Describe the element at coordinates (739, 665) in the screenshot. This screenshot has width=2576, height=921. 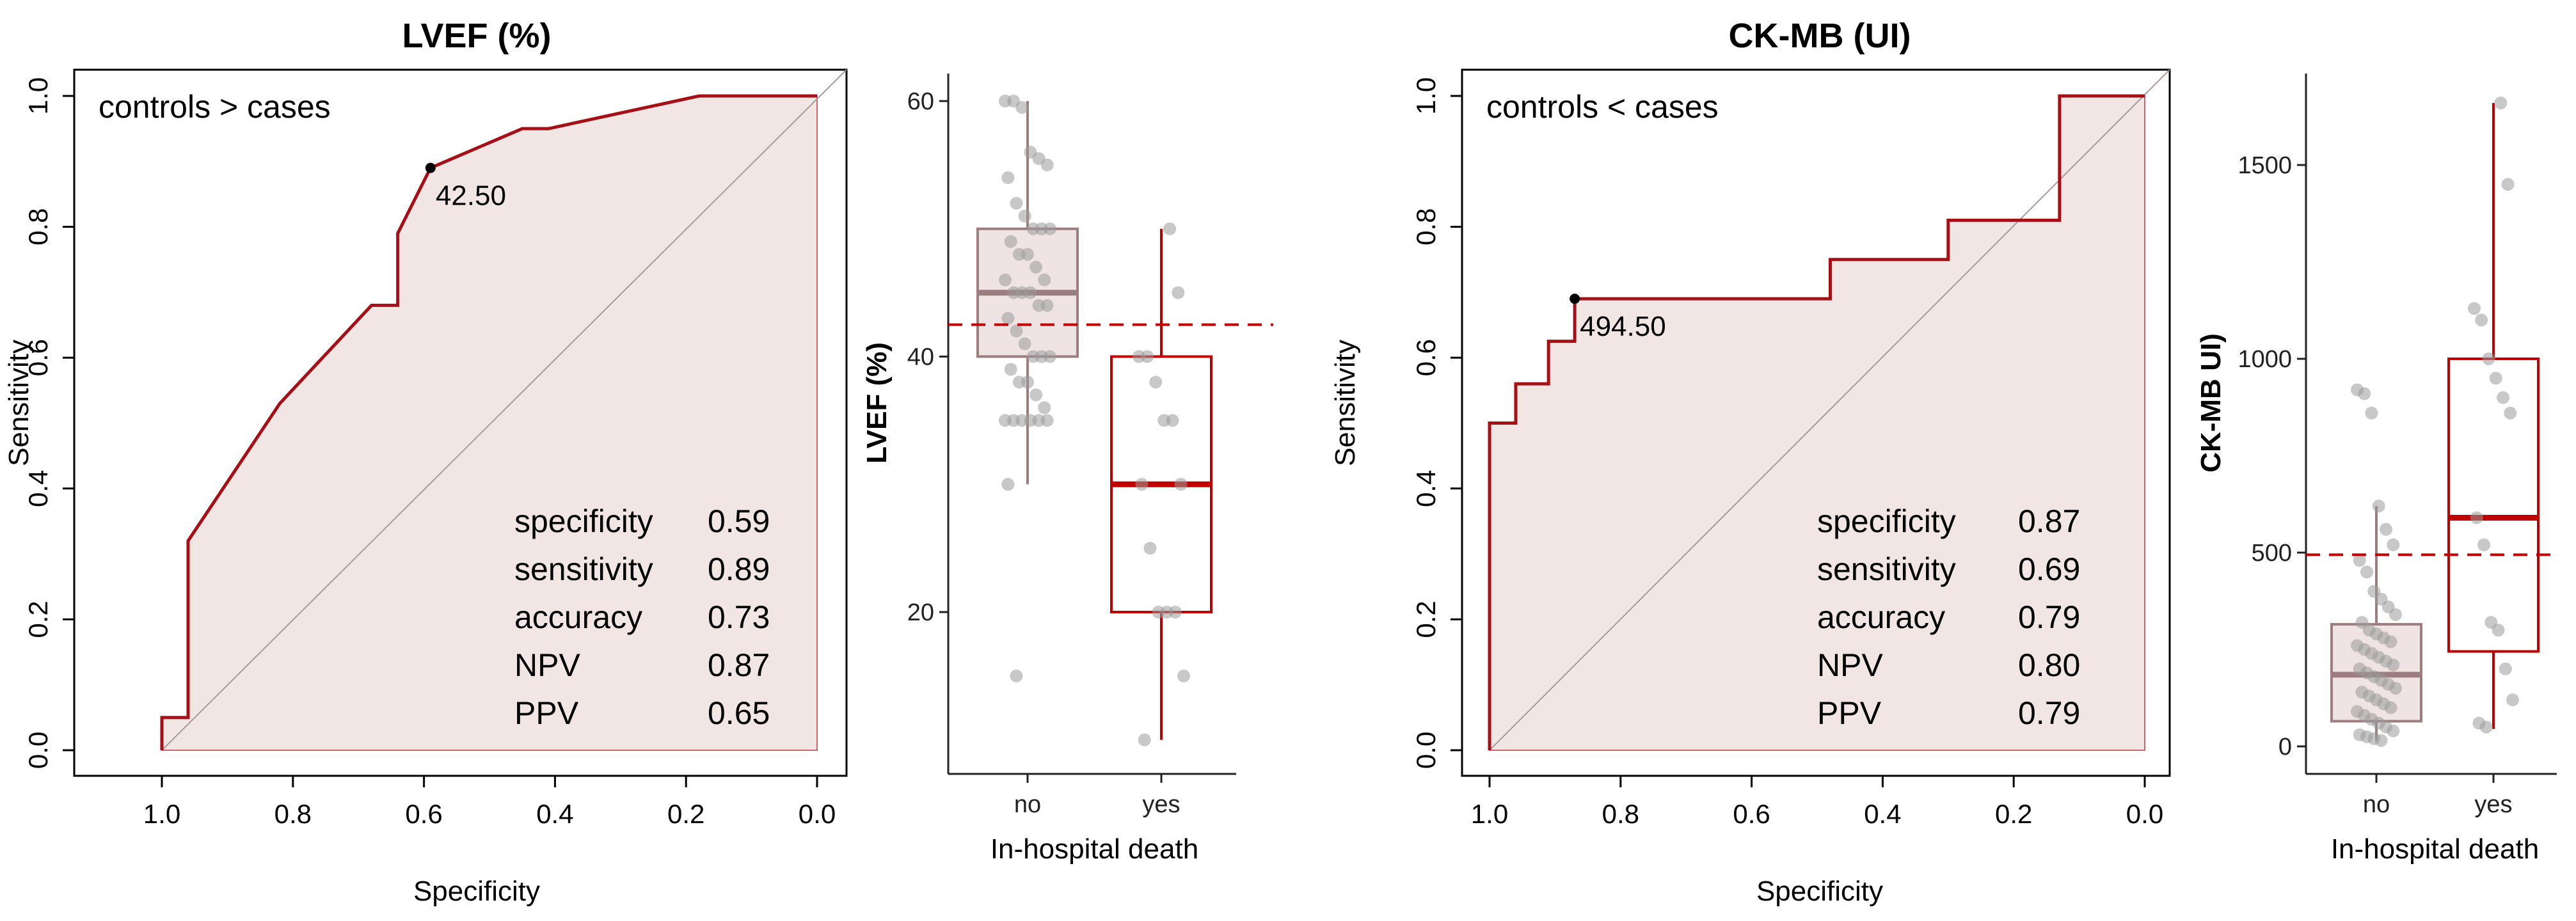
I see `roc-lvef-stat-value: 0.87` at that location.